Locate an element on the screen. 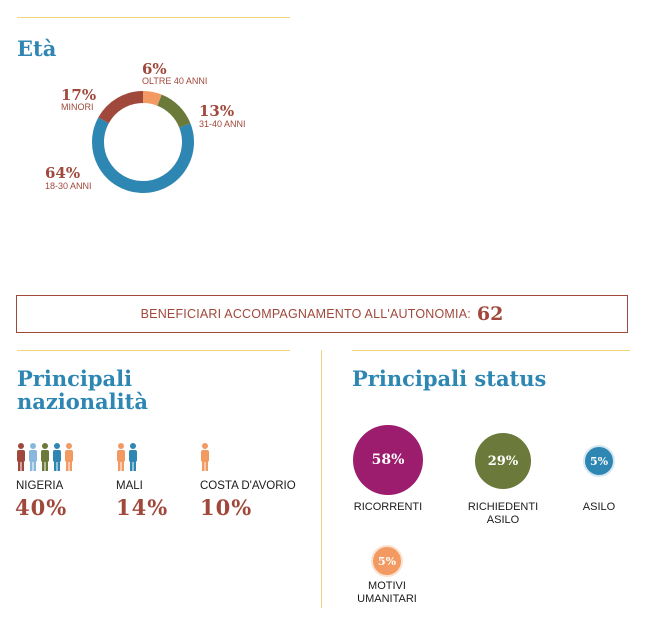 Image resolution: width=646 pixels, height=631 pixels. status-label-ricorrenti: RICORRENTI is located at coordinates (388, 507).